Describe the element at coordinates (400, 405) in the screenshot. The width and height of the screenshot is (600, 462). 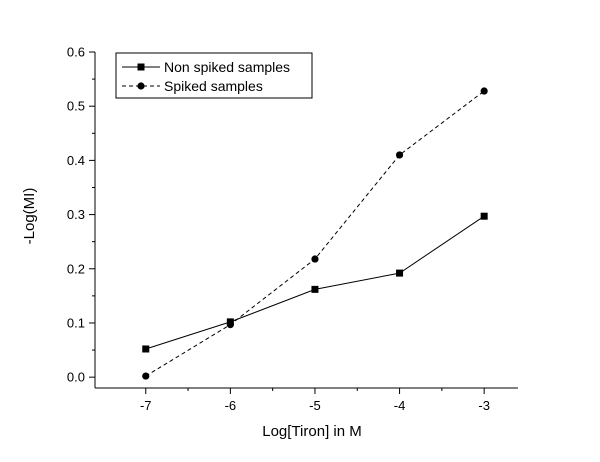
I see `x-tick-label: -4` at that location.